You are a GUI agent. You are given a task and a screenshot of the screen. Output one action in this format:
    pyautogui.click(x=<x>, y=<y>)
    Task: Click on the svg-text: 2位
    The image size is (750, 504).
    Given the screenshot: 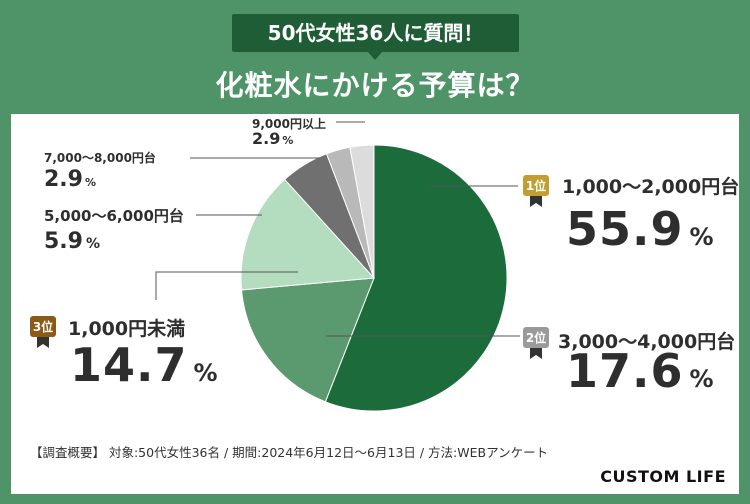 What is the action you would take?
    pyautogui.click(x=536, y=337)
    